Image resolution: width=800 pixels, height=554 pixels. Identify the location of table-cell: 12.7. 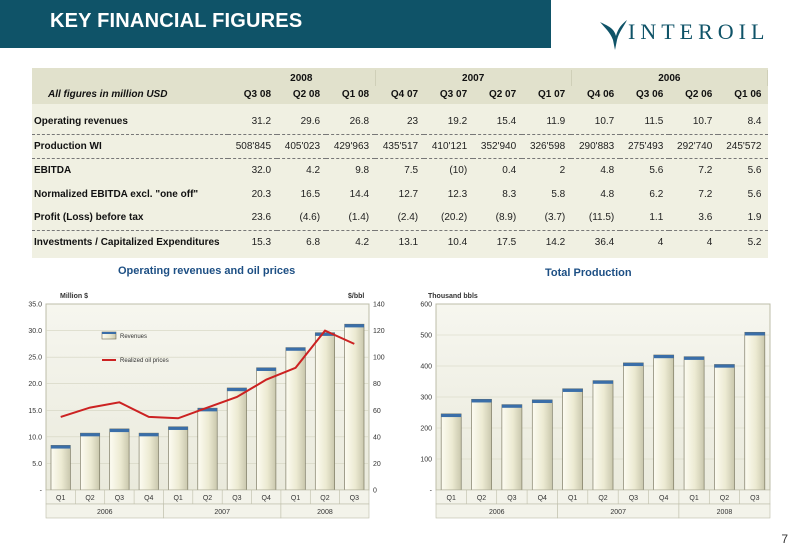
(408, 194).